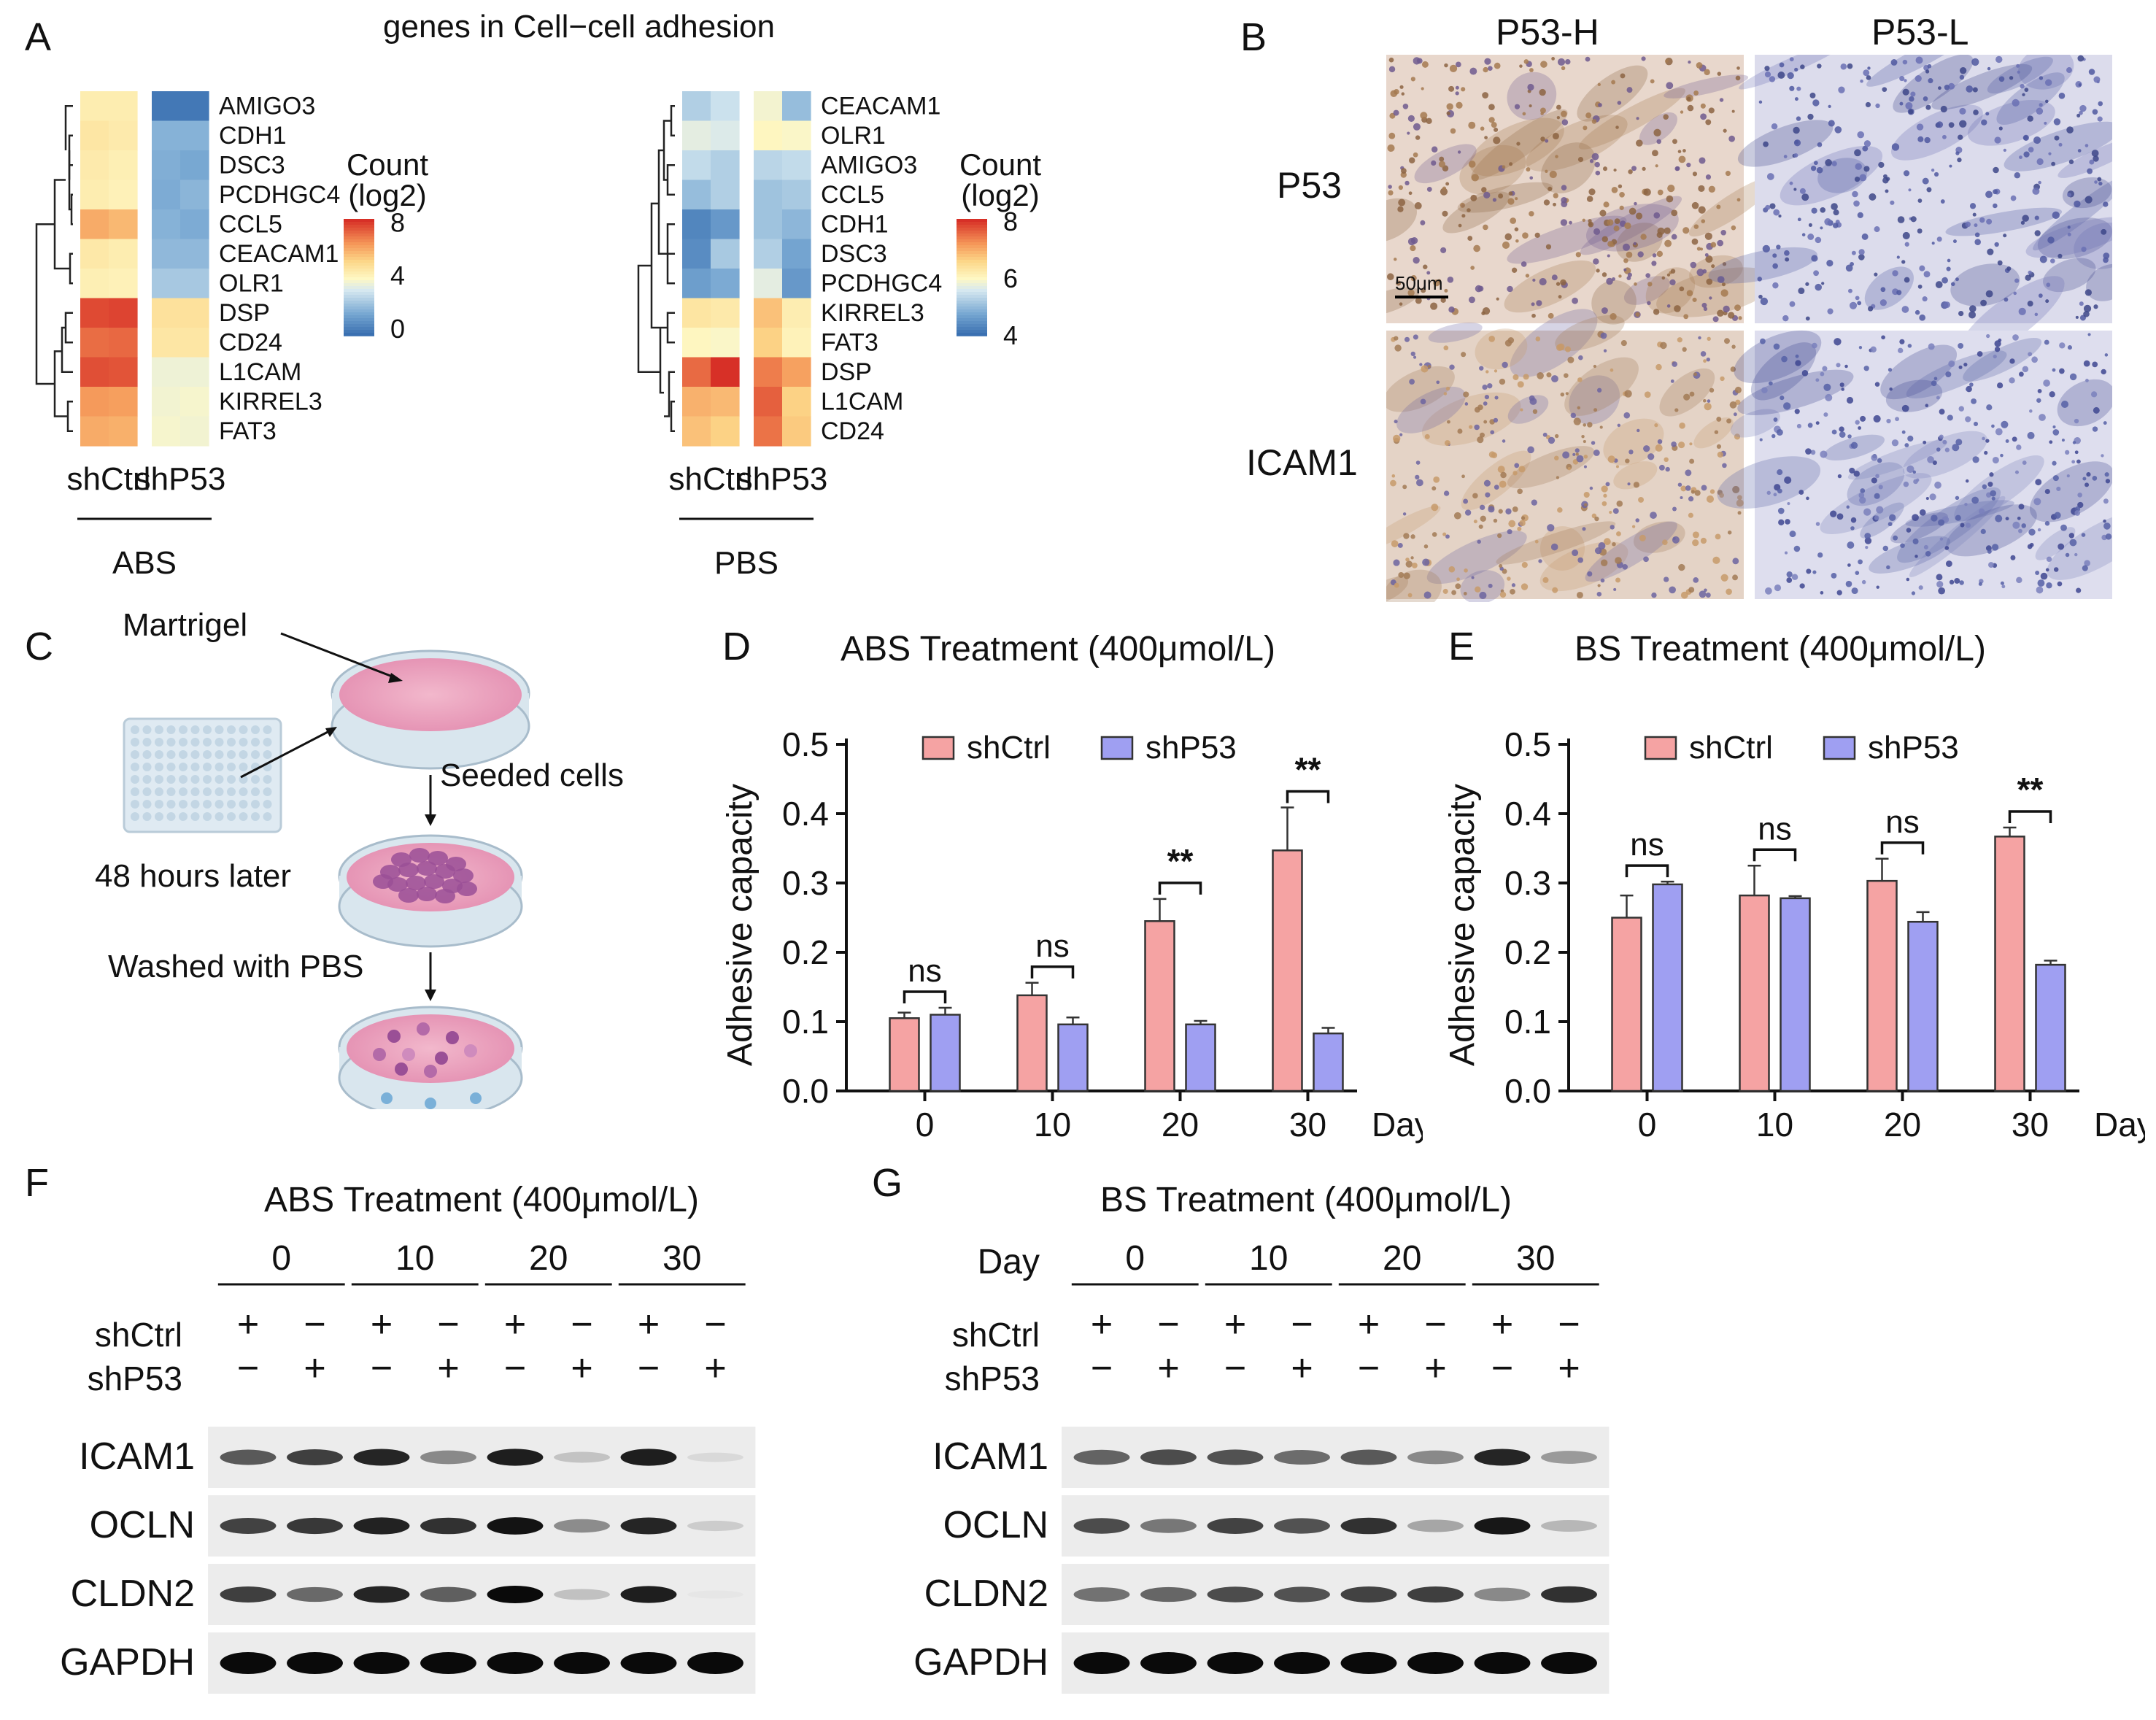  What do you see at coordinates (805, 814) in the screenshot?
I see `y-tick-label: 0.4` at bounding box center [805, 814].